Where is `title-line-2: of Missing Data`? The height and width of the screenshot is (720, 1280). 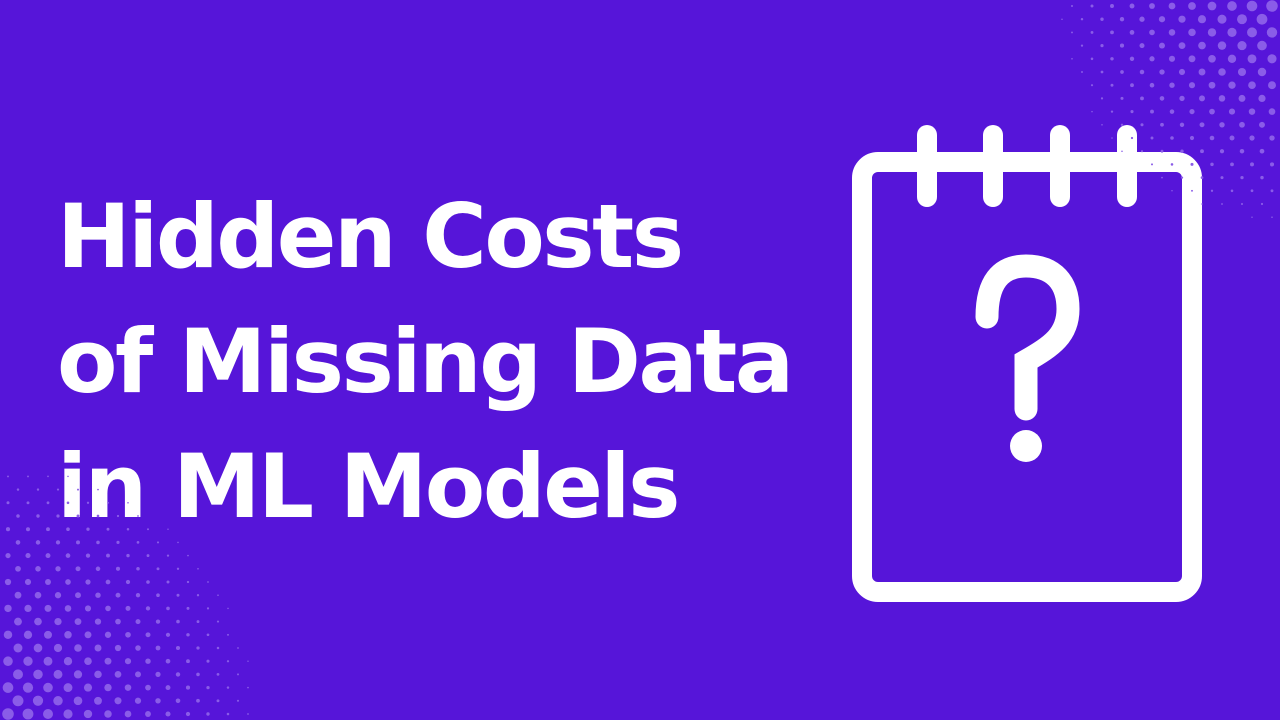 title-line-2: of Missing Data is located at coordinates (425, 361).